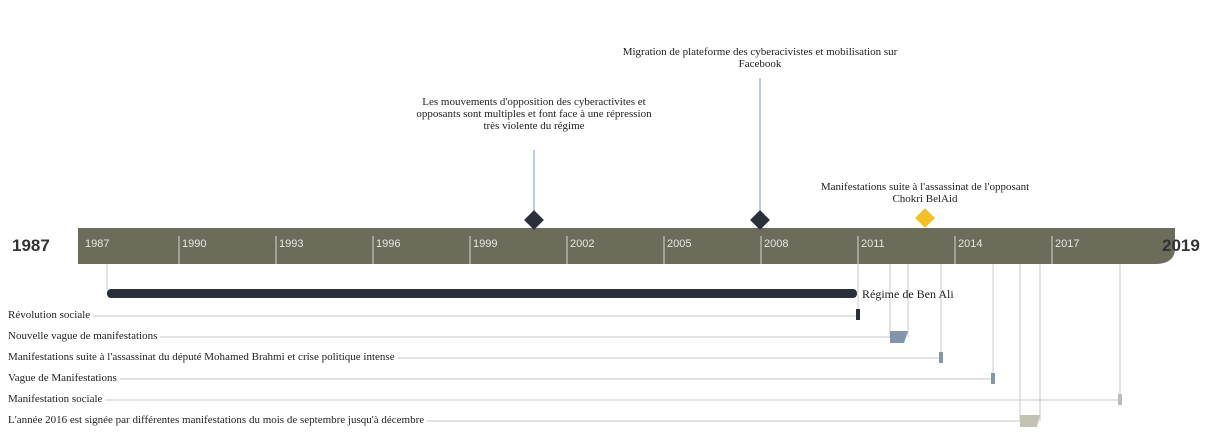 The height and width of the screenshot is (441, 1218). I want to click on period-bar, so click(482, 293).